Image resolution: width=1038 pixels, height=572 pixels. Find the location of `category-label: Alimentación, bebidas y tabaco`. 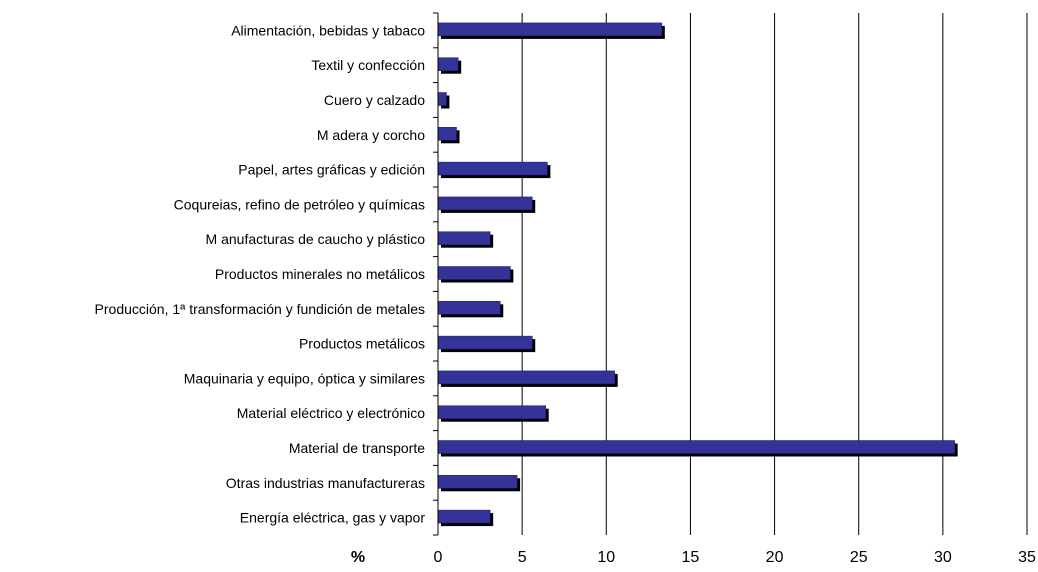

category-label: Alimentación, bebidas y tabaco is located at coordinates (328, 30).